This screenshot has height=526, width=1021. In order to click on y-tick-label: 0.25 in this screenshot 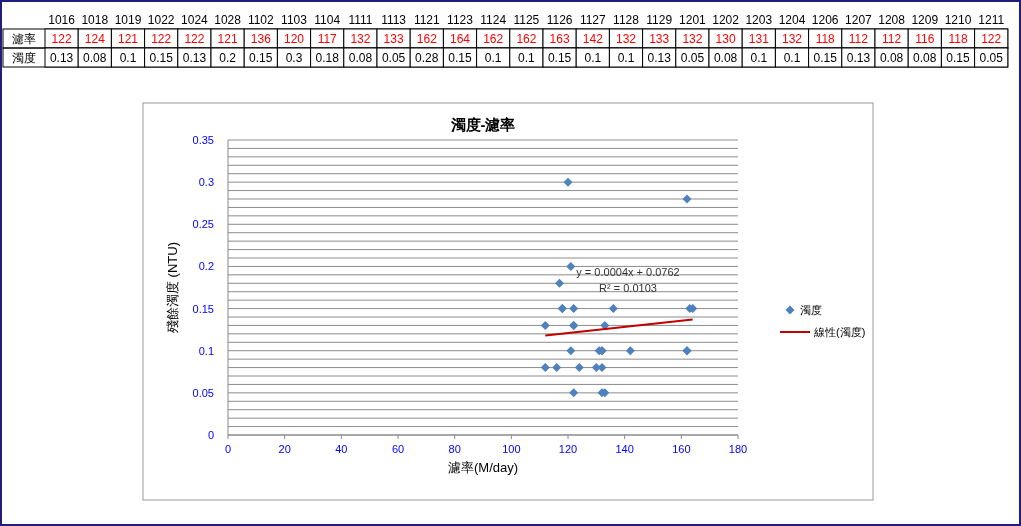, I will do `click(203, 224)`.